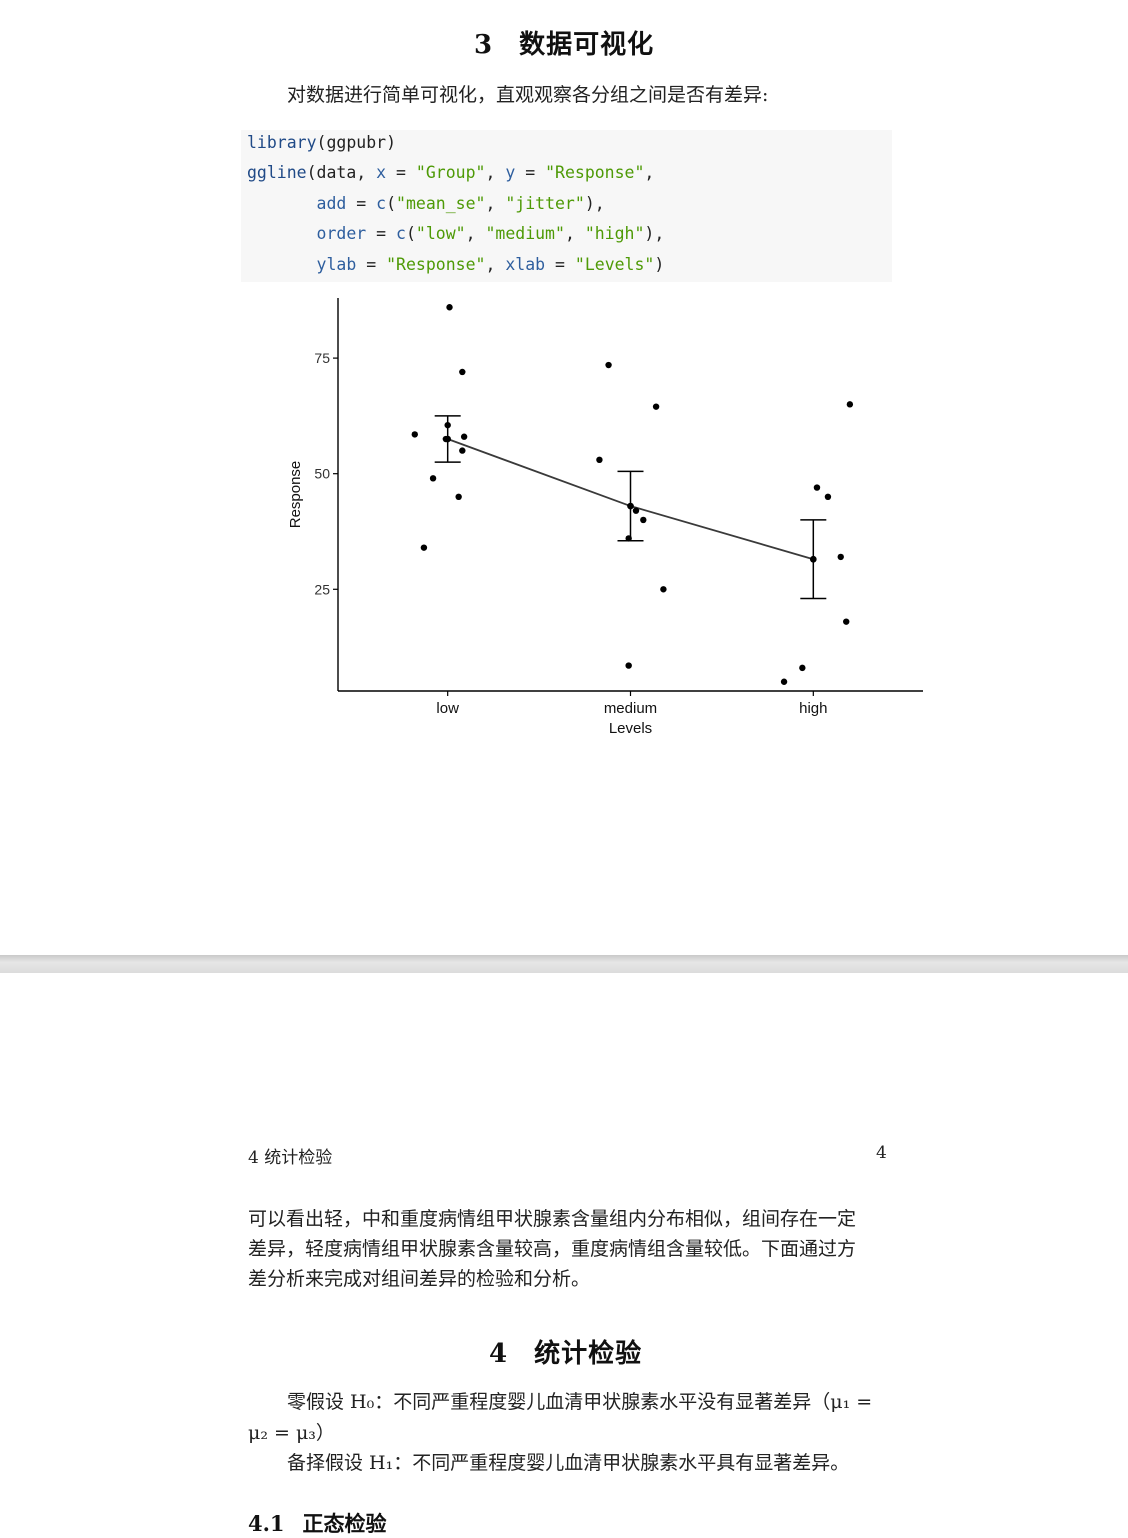 The width and height of the screenshot is (1128, 1538). What do you see at coordinates (528, 95) in the screenshot?
I see `intro-paragraph: 对数据进行简单可视化，直观观察各分组之间是否有差异:` at bounding box center [528, 95].